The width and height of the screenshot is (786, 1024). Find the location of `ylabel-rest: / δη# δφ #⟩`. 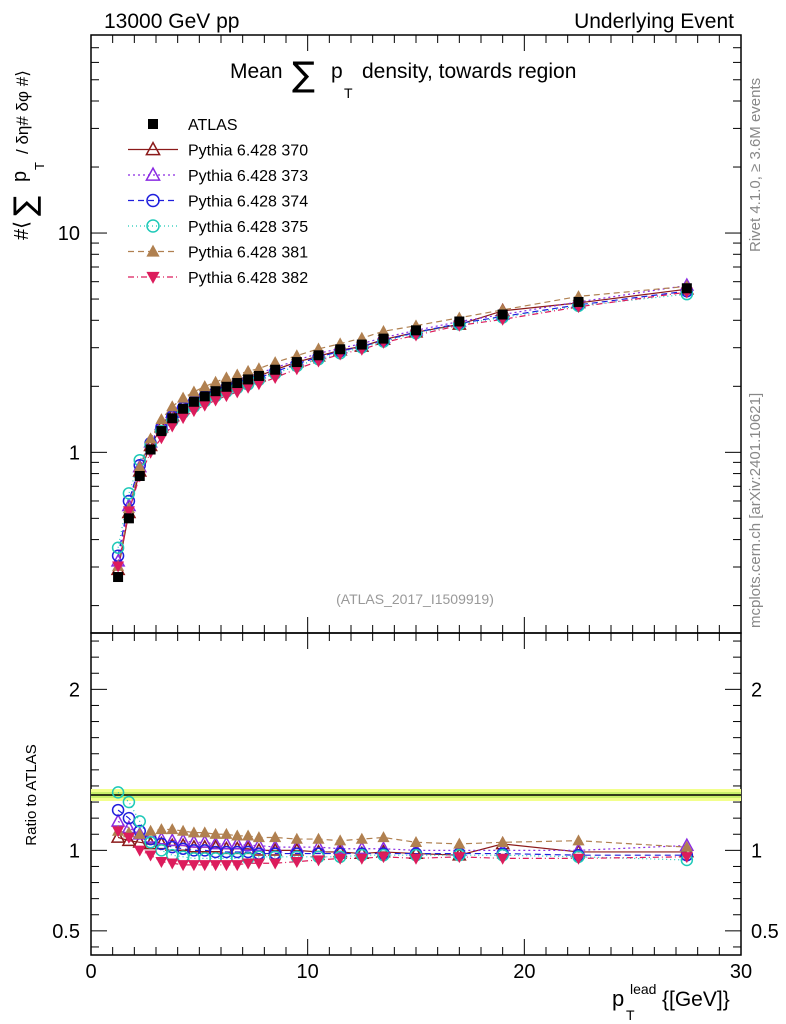

ylabel-rest: / δη# δφ #⟩ is located at coordinates (22, 112).